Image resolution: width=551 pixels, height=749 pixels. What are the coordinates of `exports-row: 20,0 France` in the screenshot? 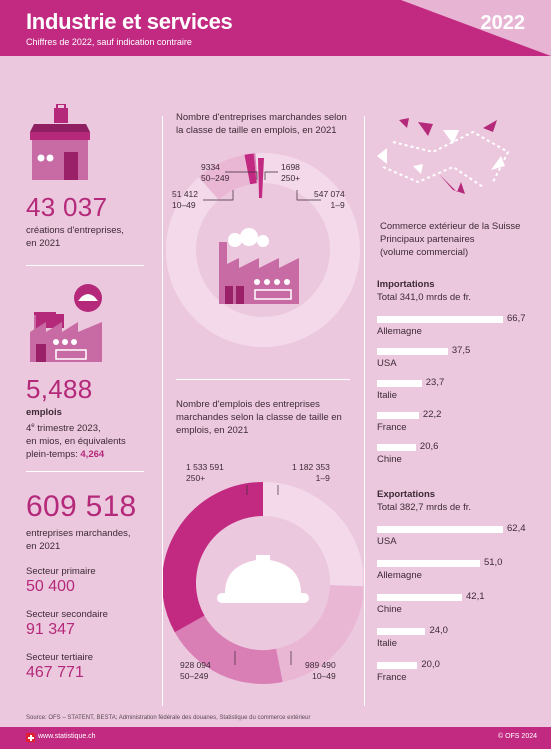 It's located at (454, 674).